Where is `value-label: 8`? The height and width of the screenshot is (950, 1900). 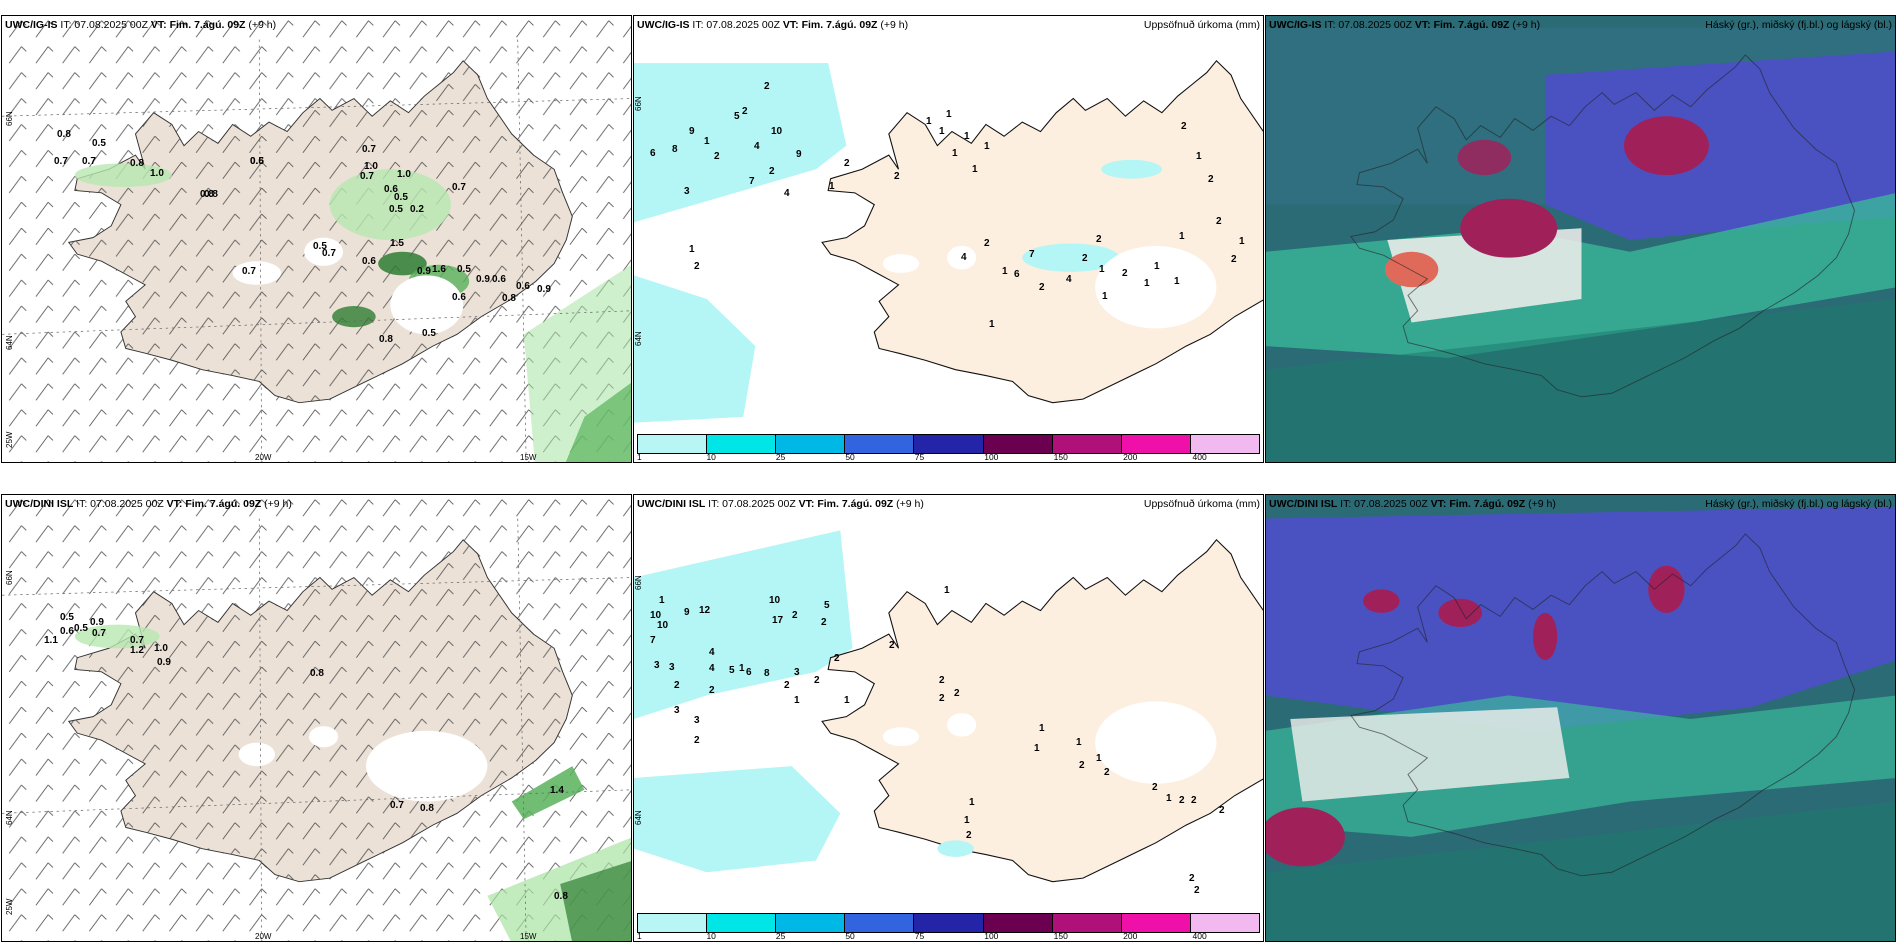
value-label: 8 is located at coordinates (675, 149).